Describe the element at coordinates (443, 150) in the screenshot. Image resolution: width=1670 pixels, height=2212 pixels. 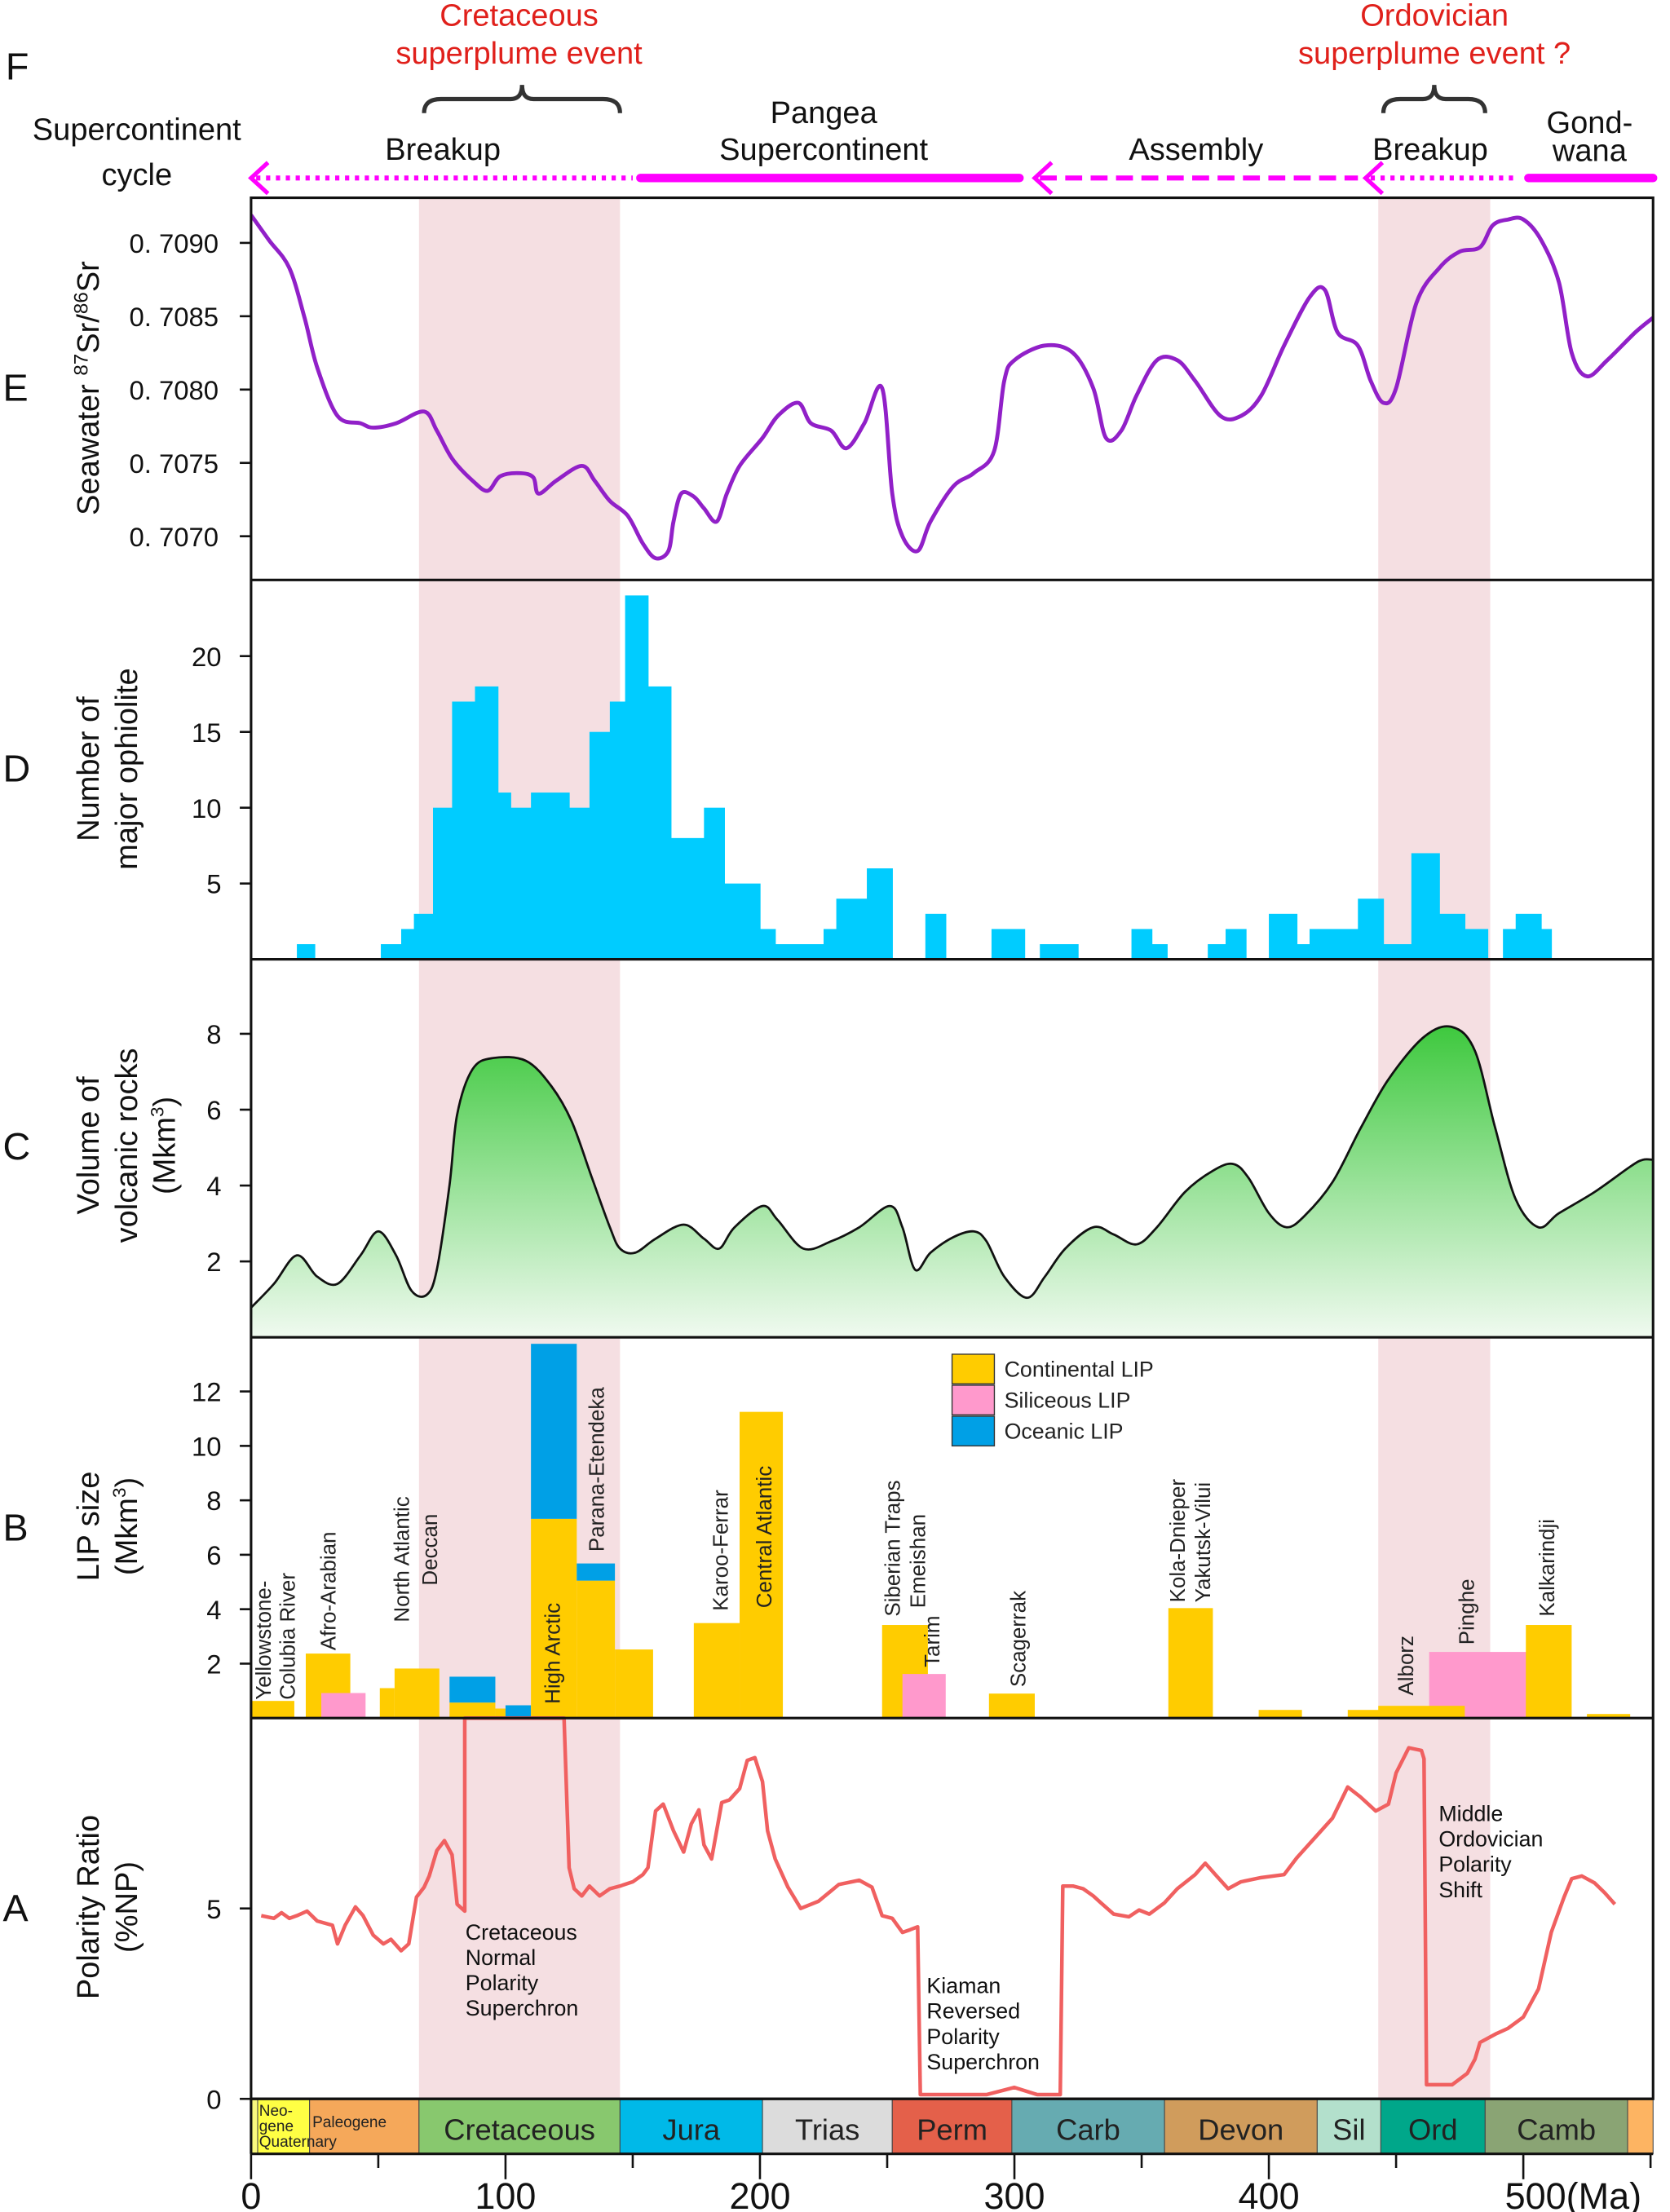
I see `breakup-label-1: Breakup` at that location.